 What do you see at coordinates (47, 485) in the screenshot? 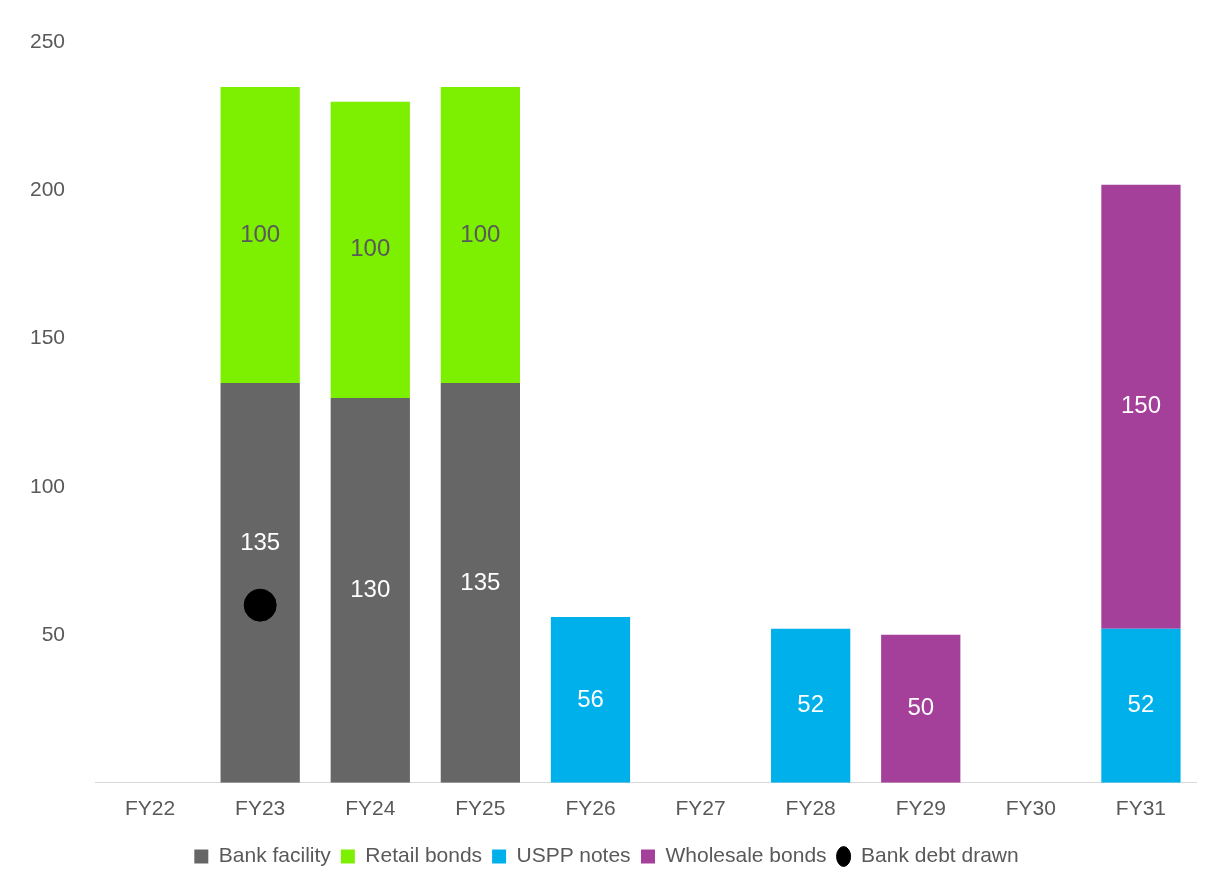
I see `y-tick-label: 100` at bounding box center [47, 485].